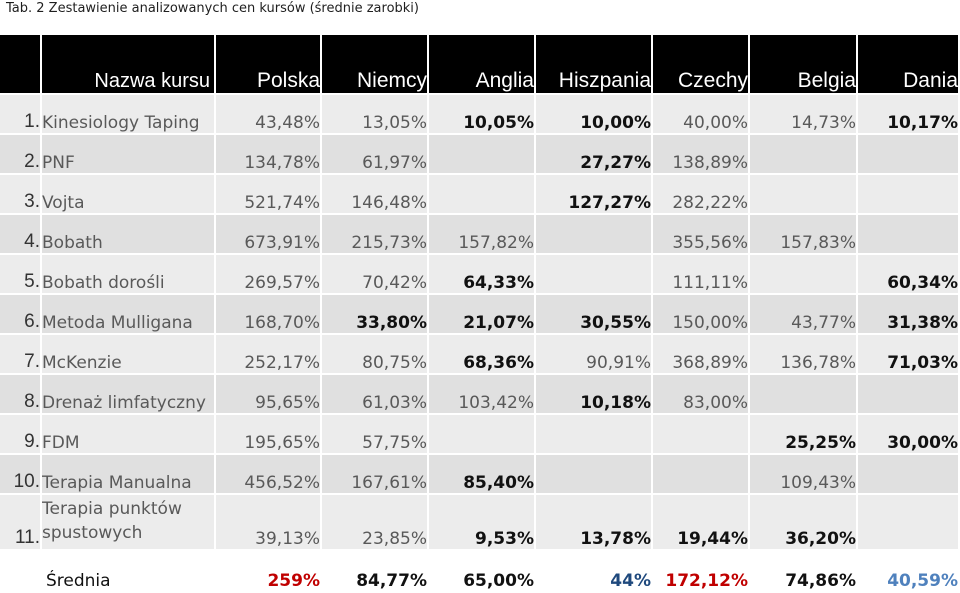 The width and height of the screenshot is (960, 593). I want to click on cell-value: 282,22%, so click(701, 195).